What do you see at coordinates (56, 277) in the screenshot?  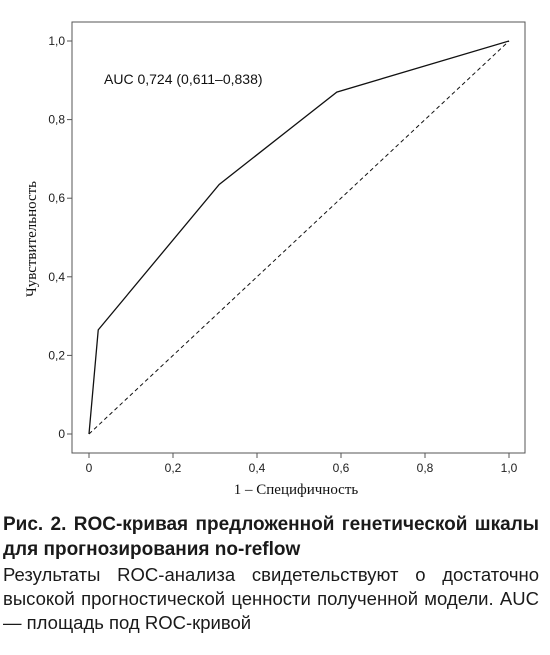 I see `y-tick-label: 0,4` at bounding box center [56, 277].